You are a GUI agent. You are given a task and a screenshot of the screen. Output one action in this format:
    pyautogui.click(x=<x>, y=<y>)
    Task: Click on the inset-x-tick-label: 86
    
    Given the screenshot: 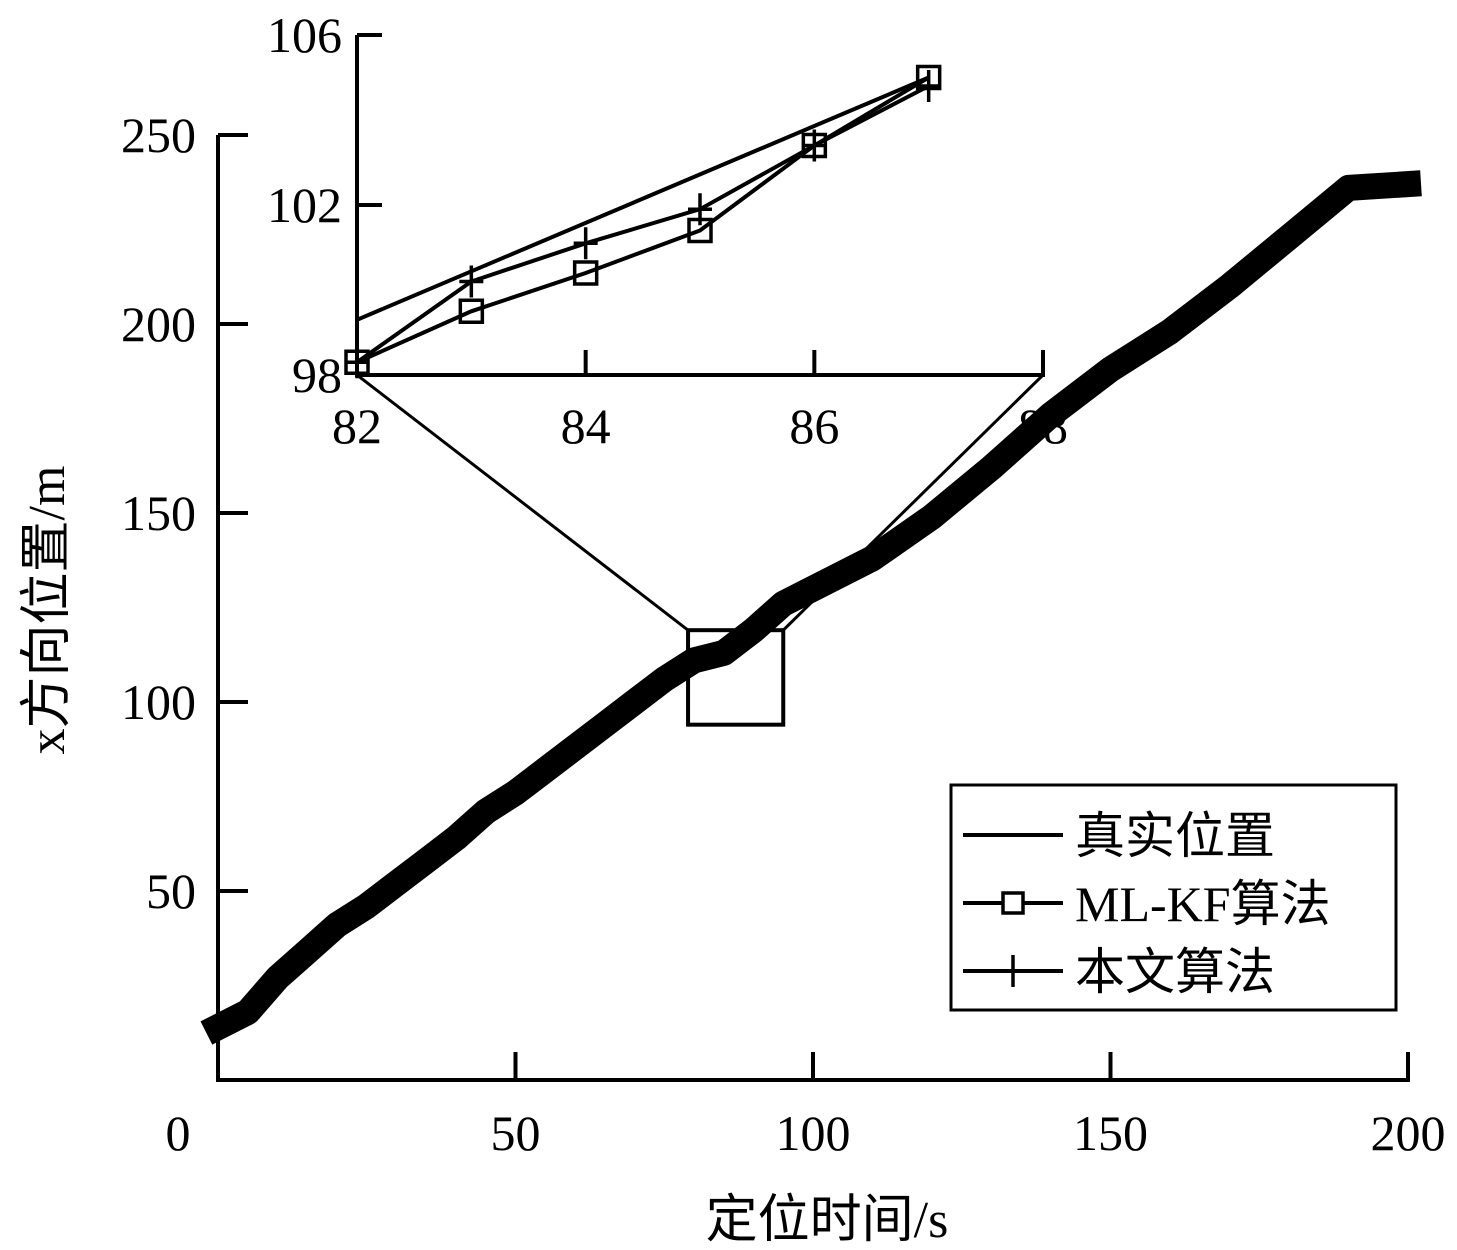 What is the action you would take?
    pyautogui.click(x=814, y=426)
    